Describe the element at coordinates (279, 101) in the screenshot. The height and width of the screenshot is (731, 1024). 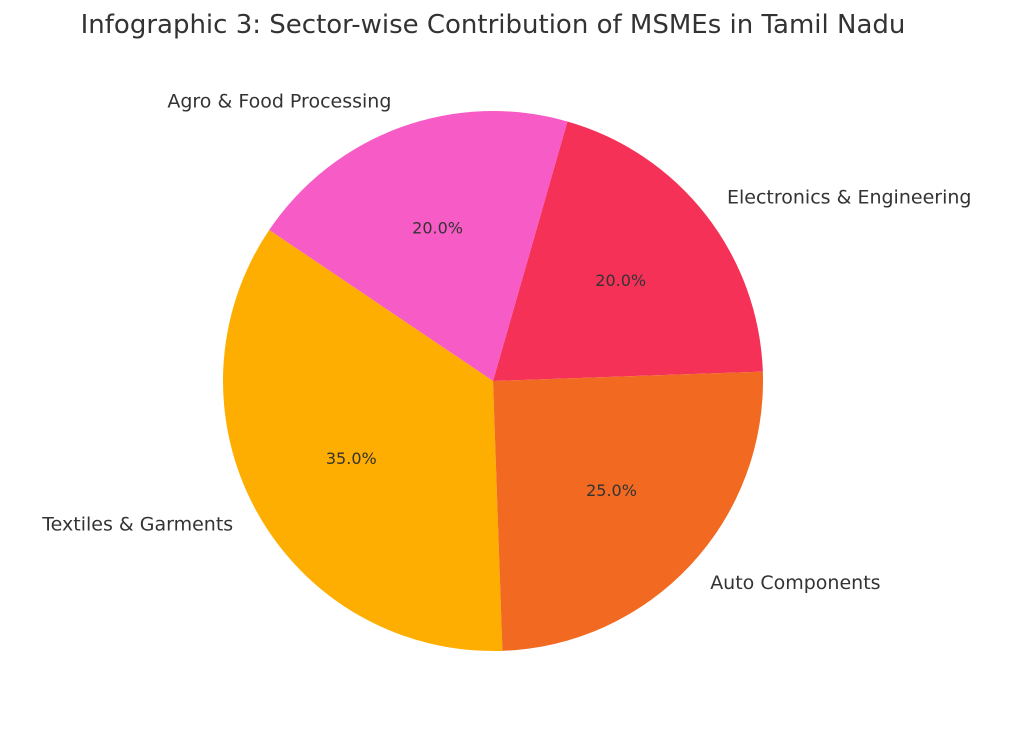
I see `slice-label: Agro & Food Processing` at that location.